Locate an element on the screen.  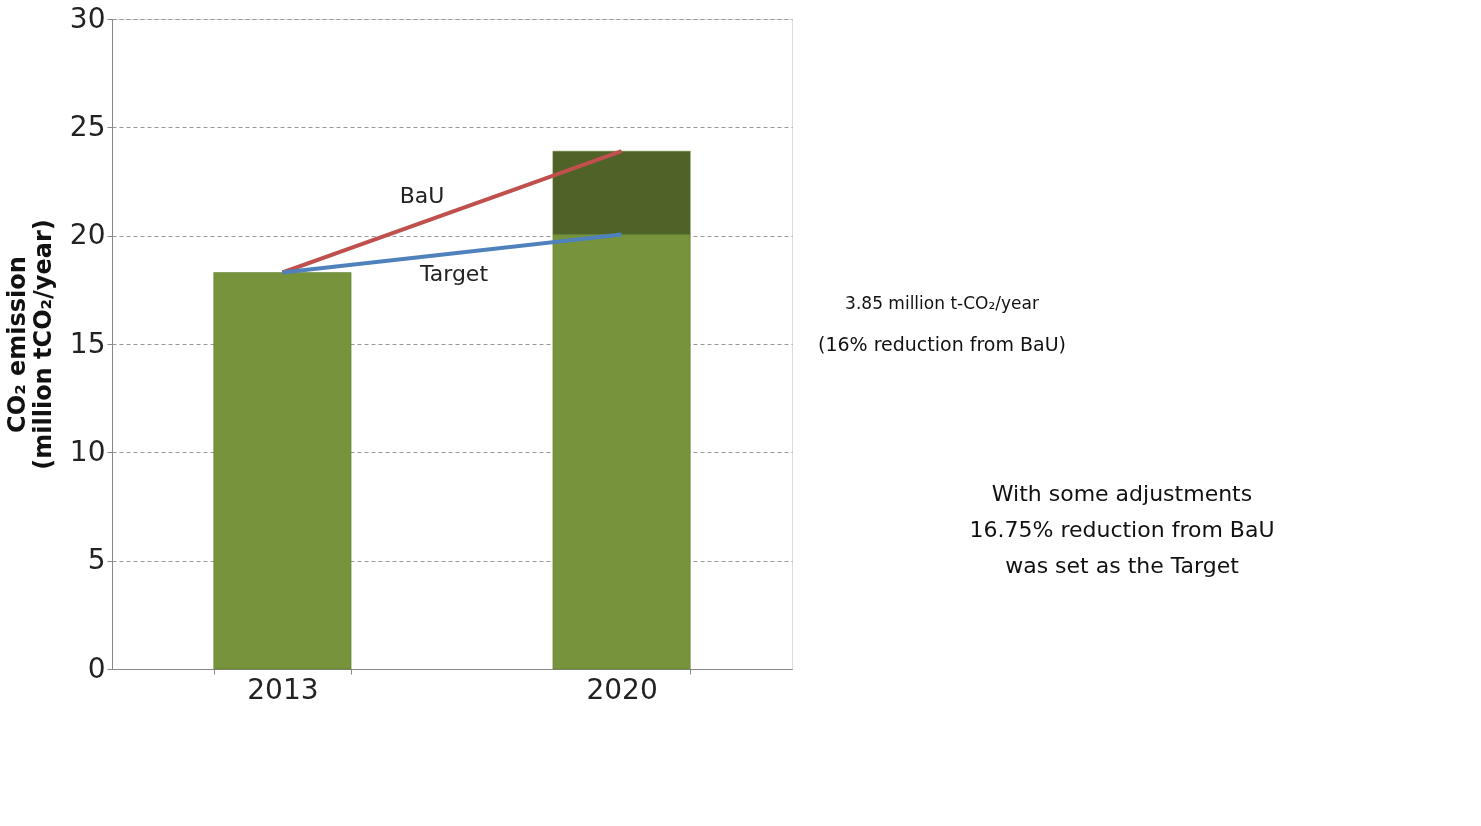
text: was set as the Target is located at coordinates (1122, 565).